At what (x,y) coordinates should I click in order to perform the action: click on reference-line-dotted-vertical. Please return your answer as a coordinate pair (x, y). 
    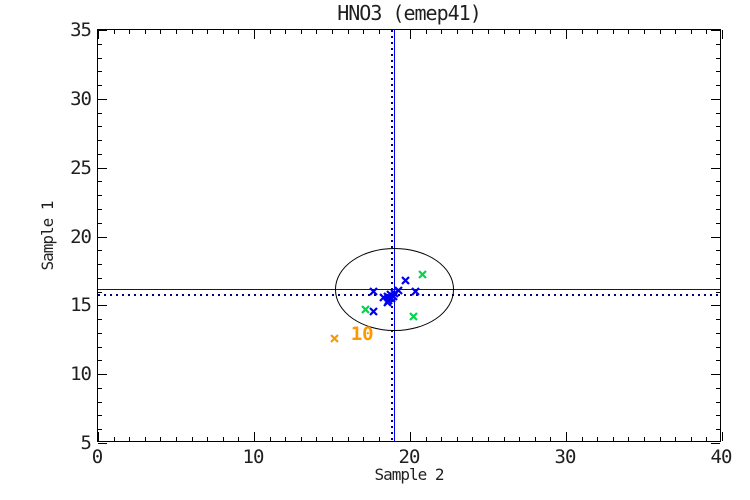
    Looking at the image, I should click on (392, 235).